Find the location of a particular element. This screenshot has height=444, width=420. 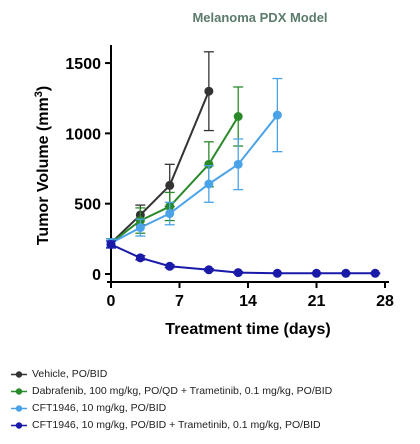

y-tick-label: 500 is located at coordinates (87, 205).